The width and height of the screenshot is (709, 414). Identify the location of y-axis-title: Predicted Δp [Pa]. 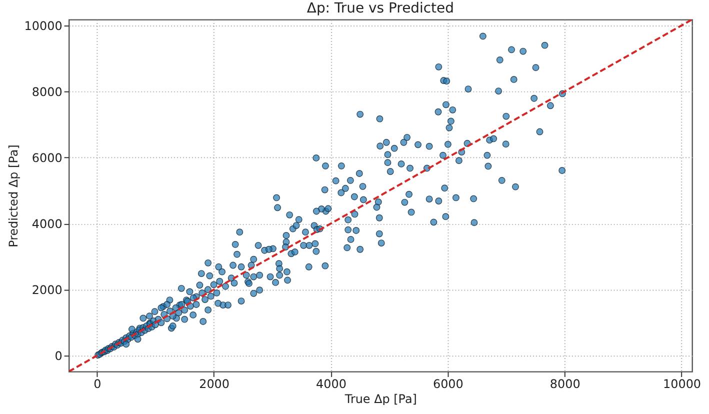
(13, 196).